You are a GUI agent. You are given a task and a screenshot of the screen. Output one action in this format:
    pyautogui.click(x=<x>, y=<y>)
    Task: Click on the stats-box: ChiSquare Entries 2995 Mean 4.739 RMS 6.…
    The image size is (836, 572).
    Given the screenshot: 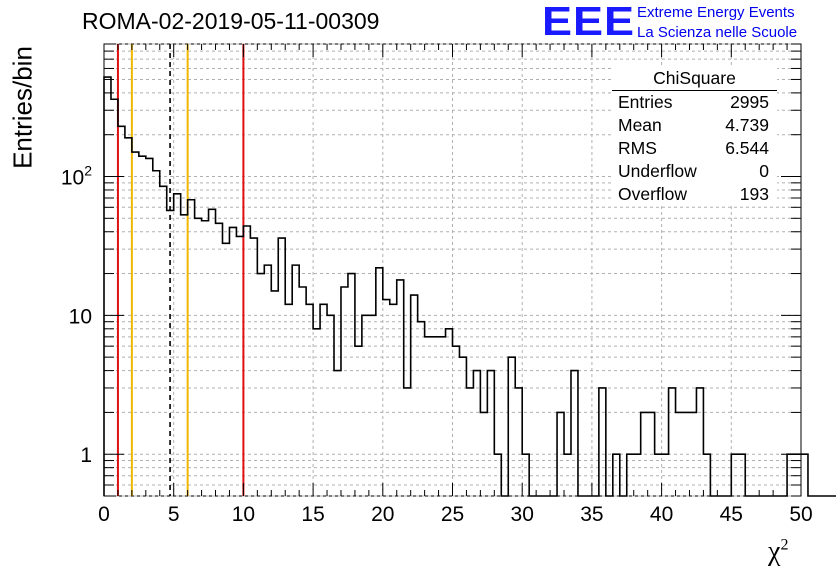 What is the action you would take?
    pyautogui.click(x=694, y=136)
    